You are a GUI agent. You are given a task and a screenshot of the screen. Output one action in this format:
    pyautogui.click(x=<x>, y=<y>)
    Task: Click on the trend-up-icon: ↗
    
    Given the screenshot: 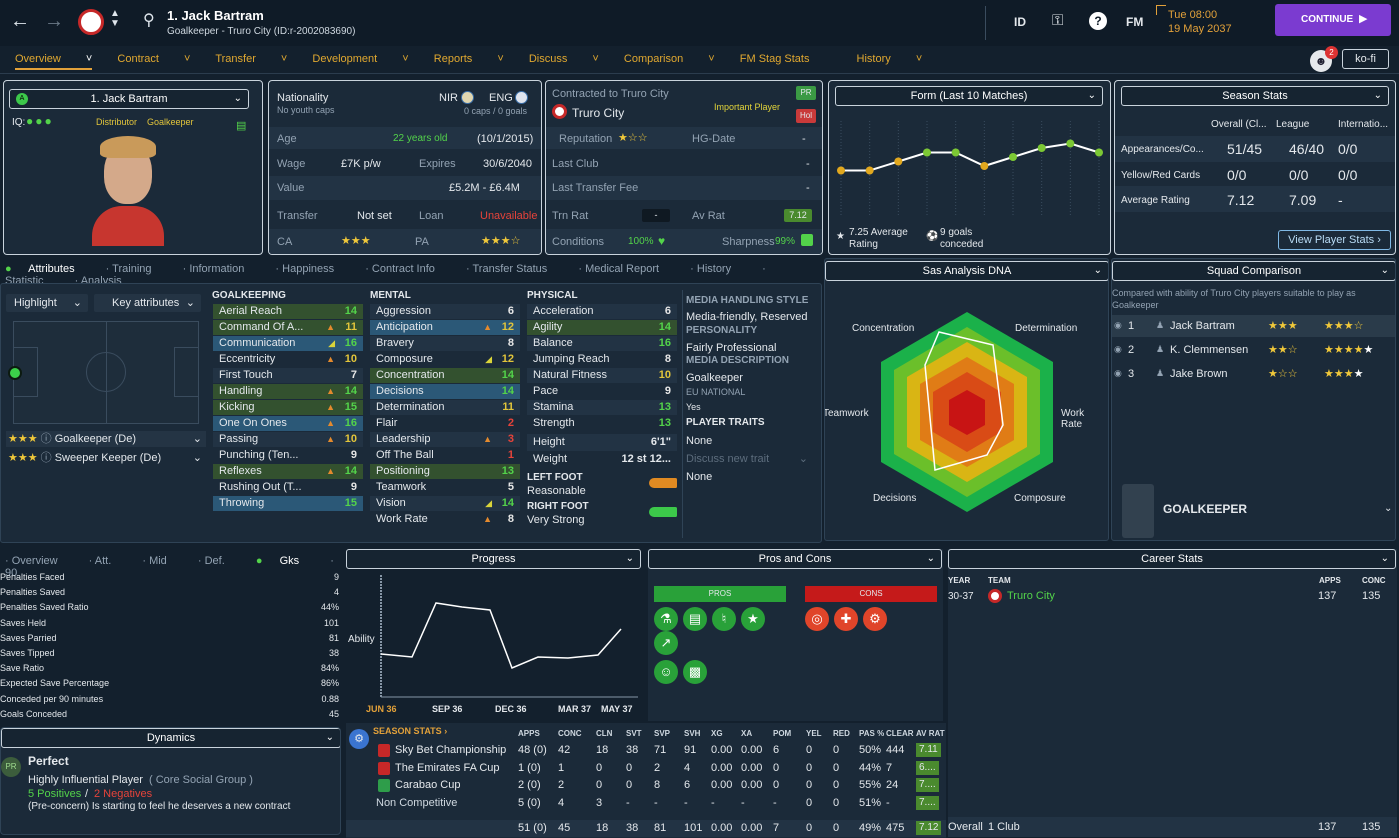 What is the action you would take?
    pyautogui.click(x=666, y=643)
    